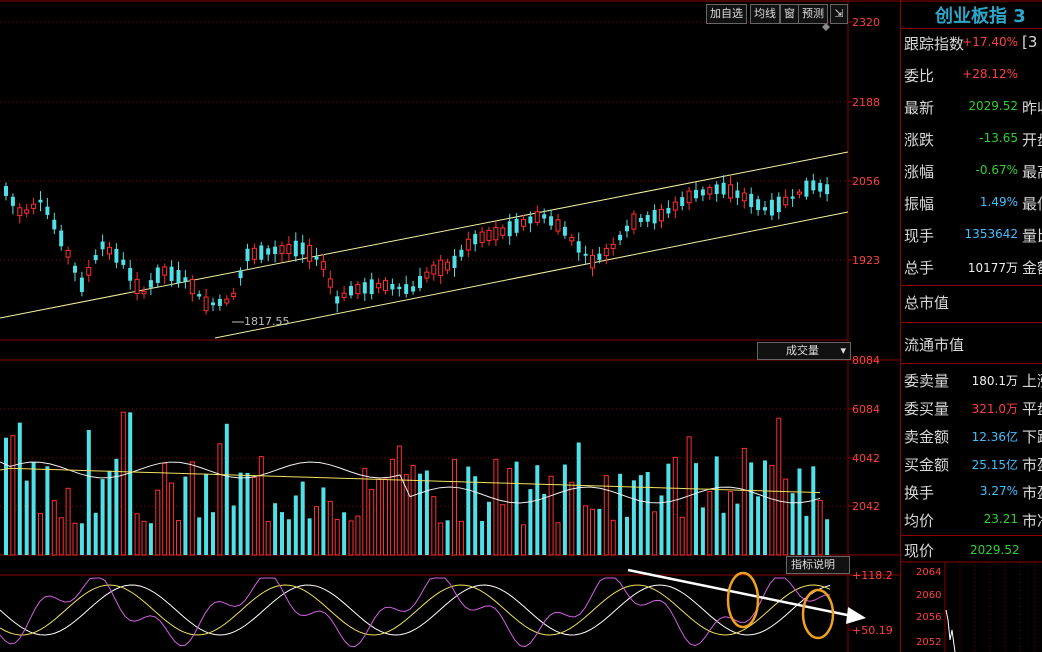  Describe the element at coordinates (866, 458) in the screenshot. I see `volume-tick-label: 4042` at that location.